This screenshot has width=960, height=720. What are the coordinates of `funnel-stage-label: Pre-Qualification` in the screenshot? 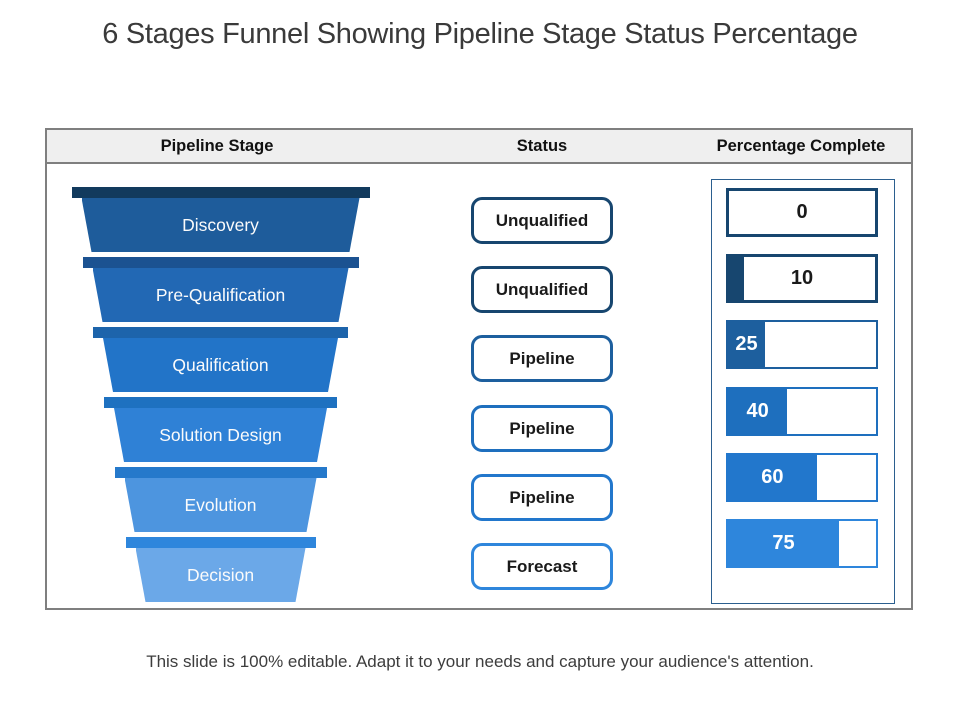 It's located at (220, 295).